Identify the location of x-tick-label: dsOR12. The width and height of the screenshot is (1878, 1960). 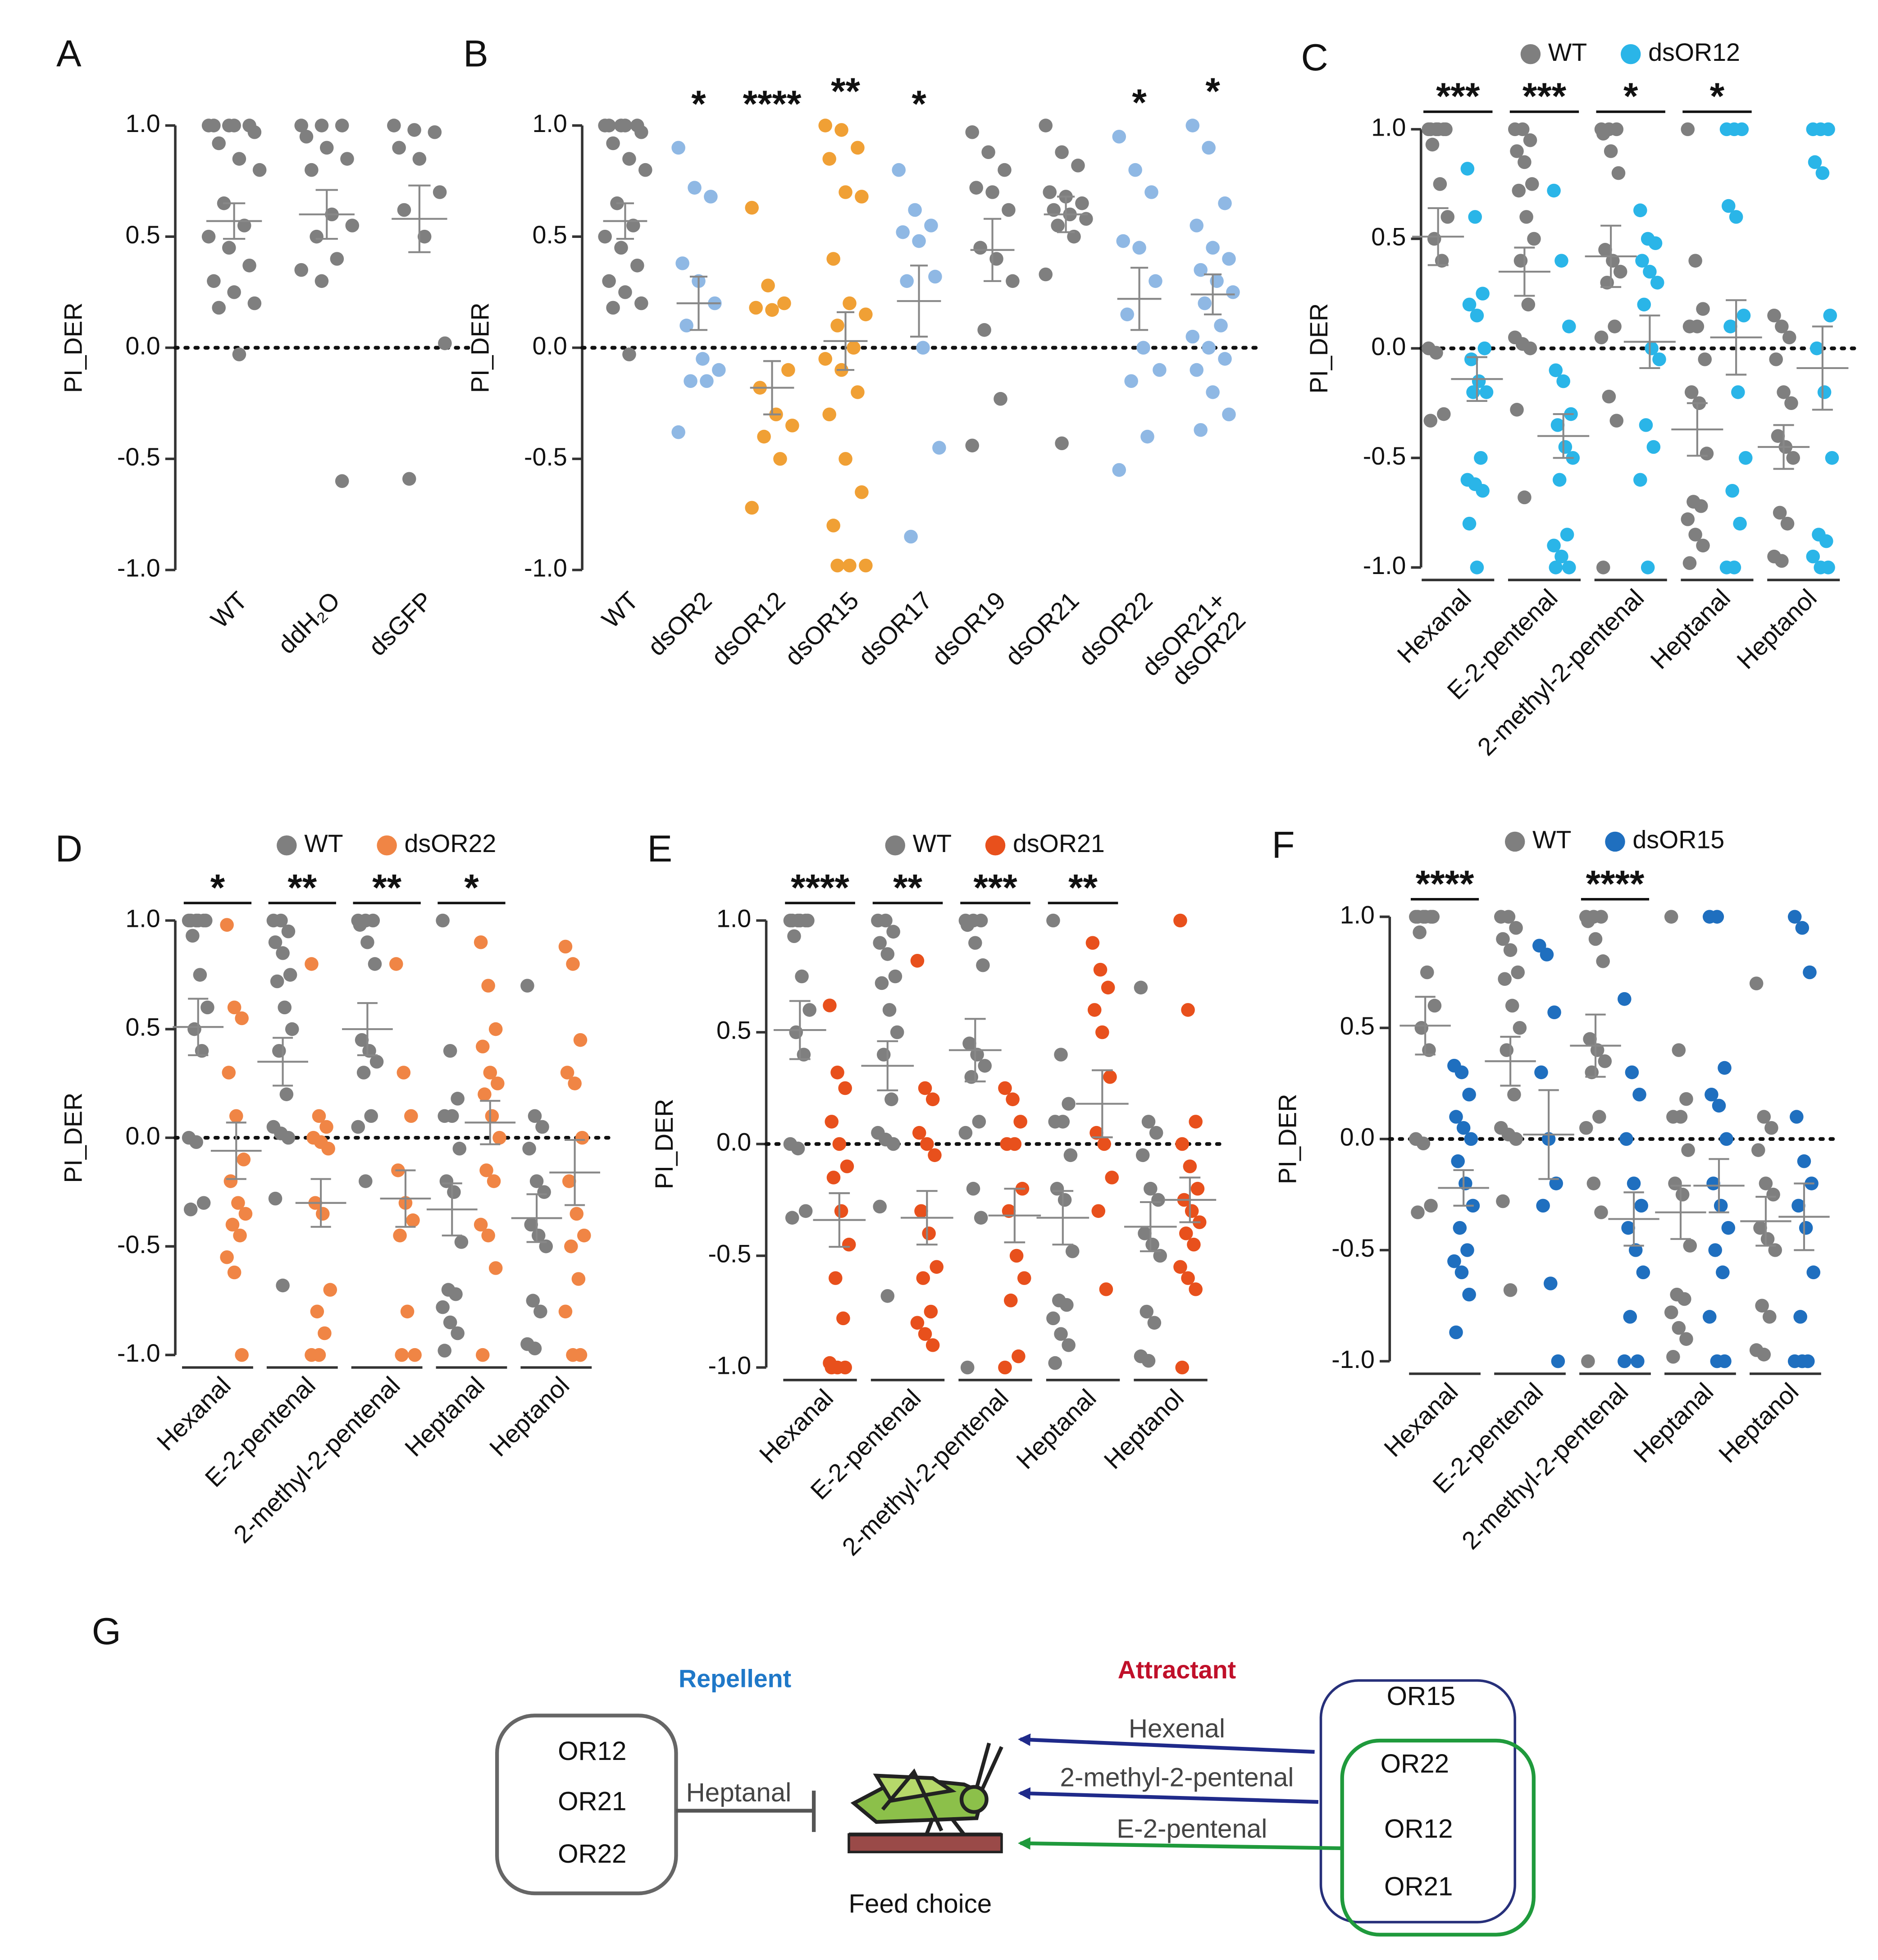
(748, 628).